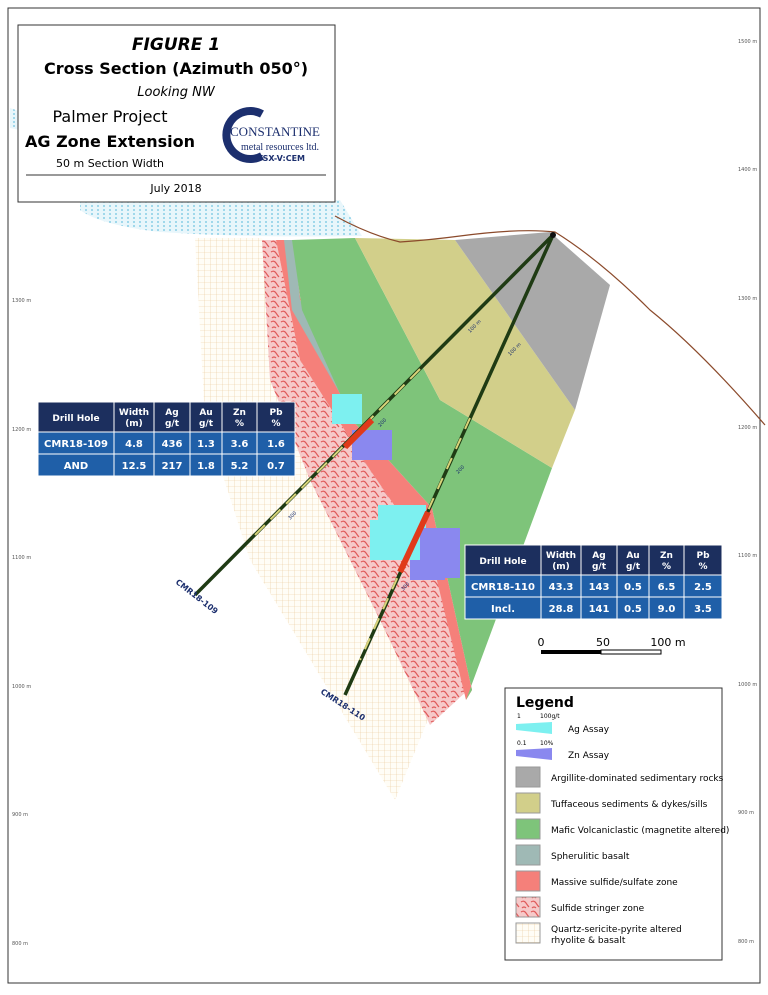 The width and height of the screenshot is (768, 995). Describe the element at coordinates (747, 685) in the screenshot. I see `elevation-label: 1000 m` at that location.